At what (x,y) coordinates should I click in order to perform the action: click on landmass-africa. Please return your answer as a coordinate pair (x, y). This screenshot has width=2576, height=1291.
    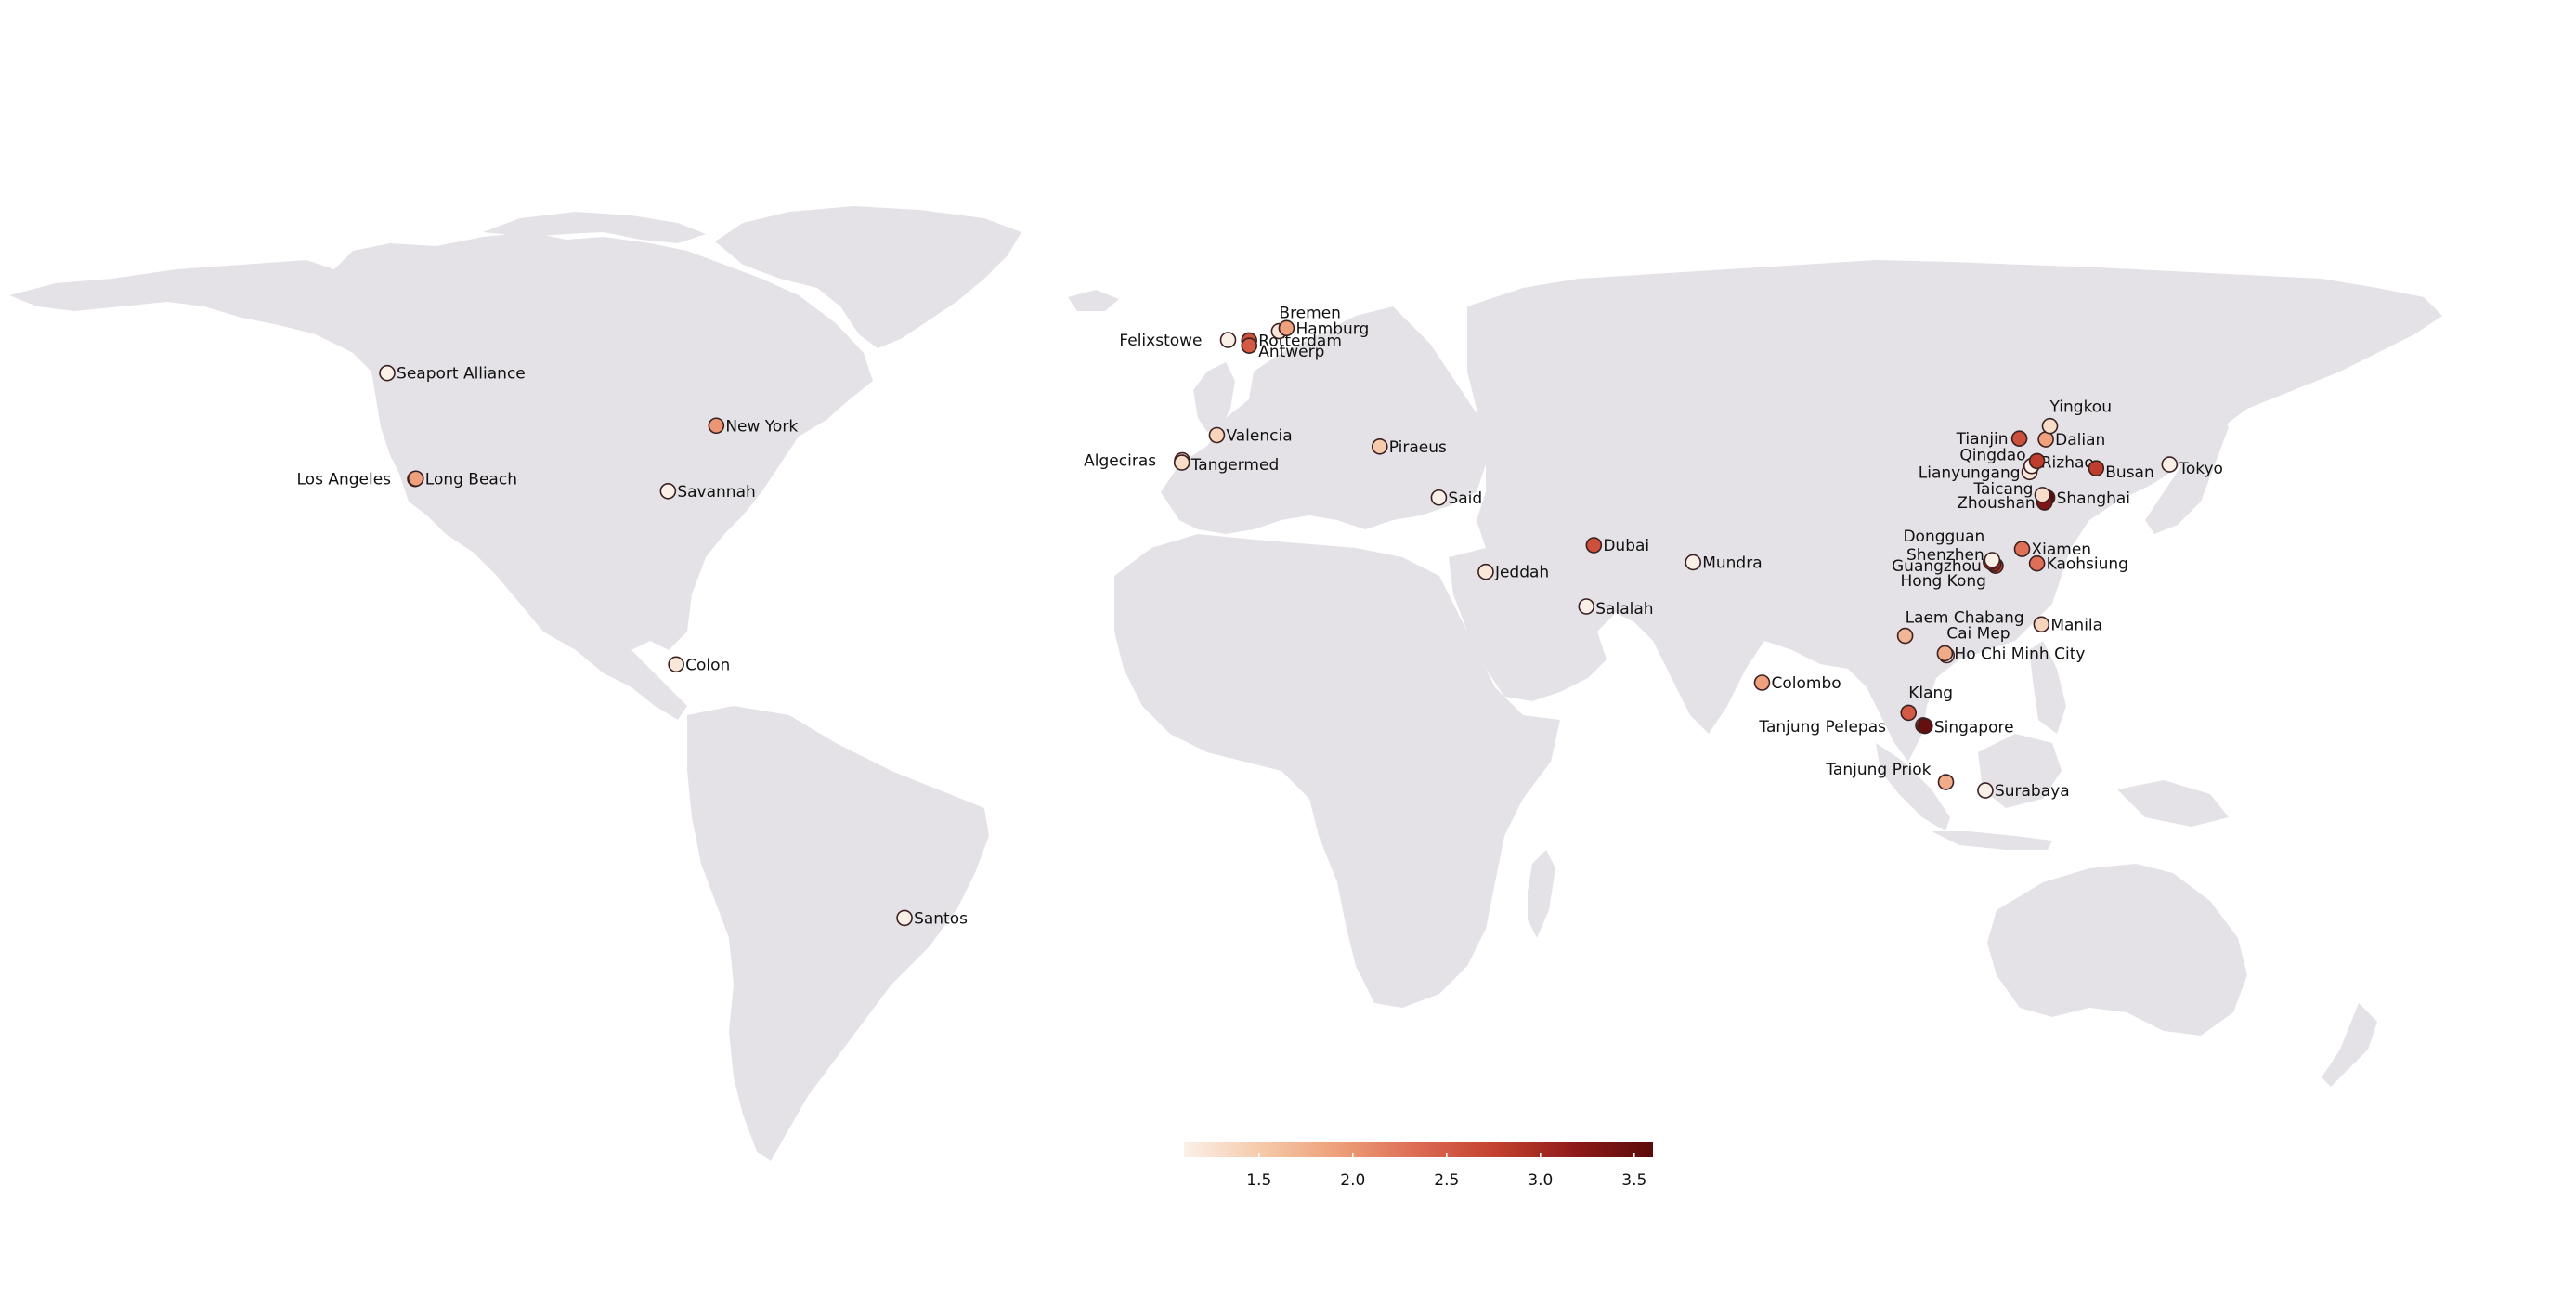
    Looking at the image, I should click on (1337, 771).